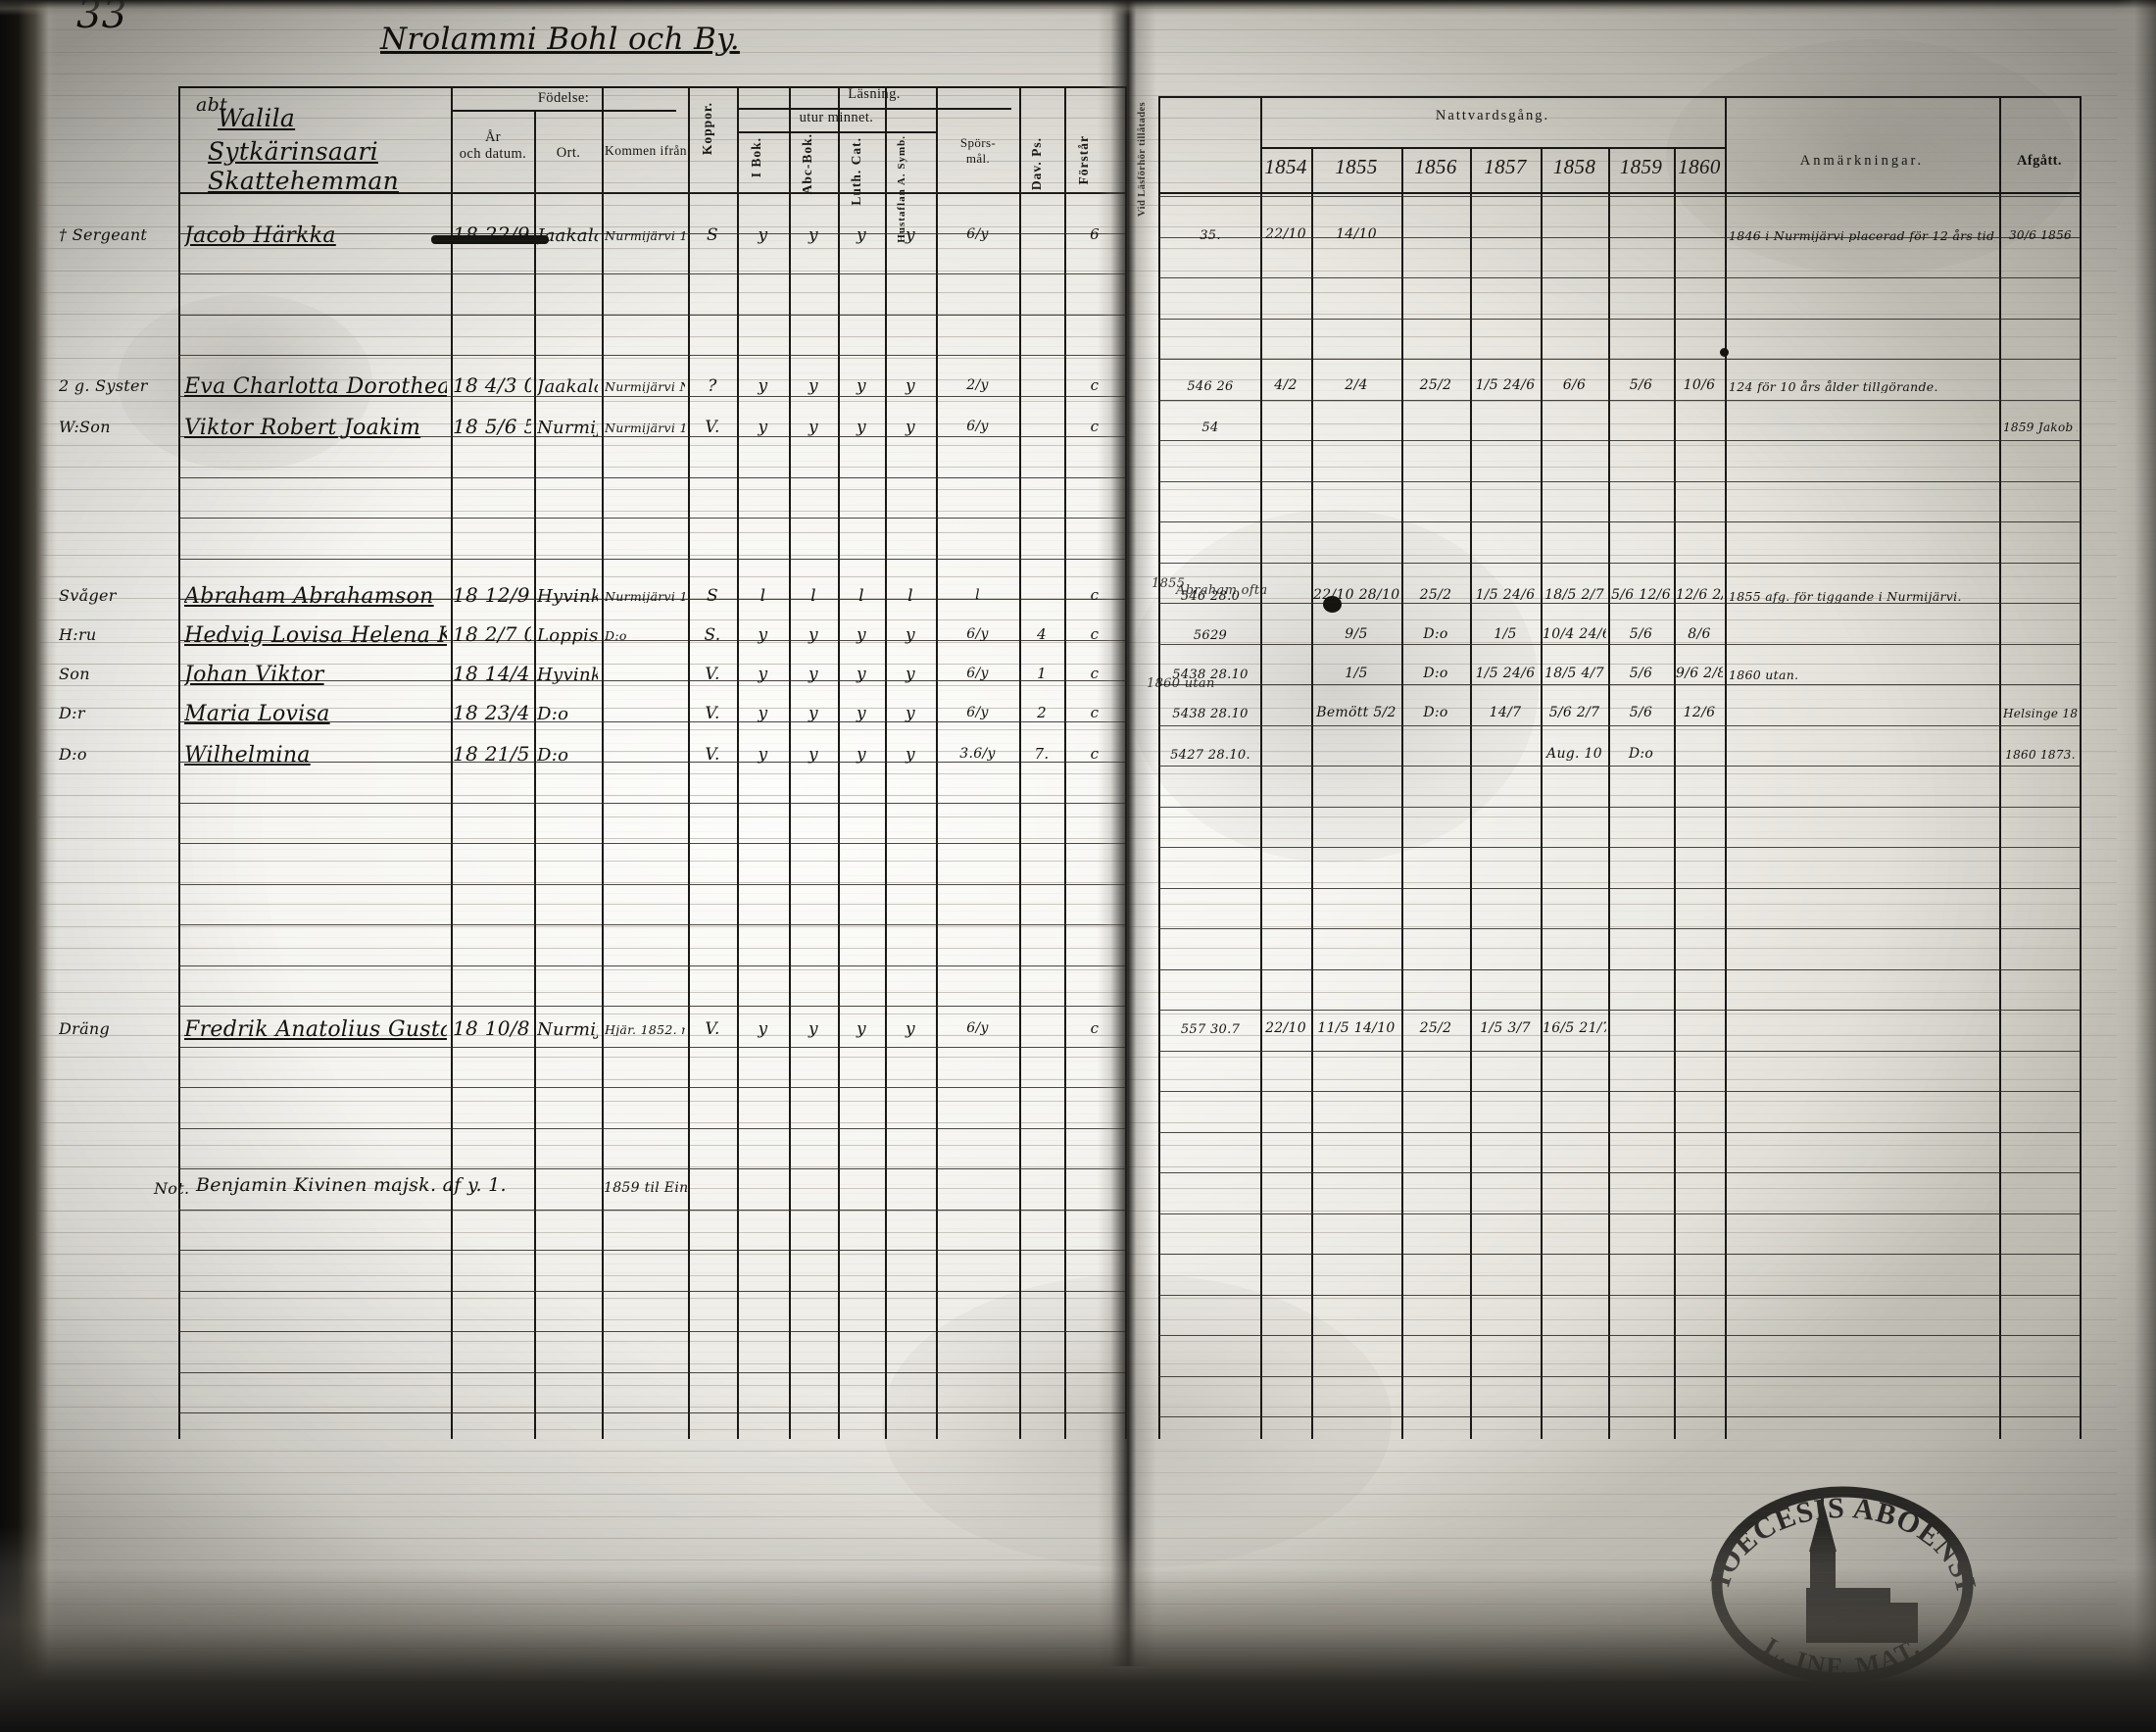 This screenshot has width=2156, height=1732. What do you see at coordinates (1042, 714) in the screenshot?
I see `cell-dav_ps: 2` at bounding box center [1042, 714].